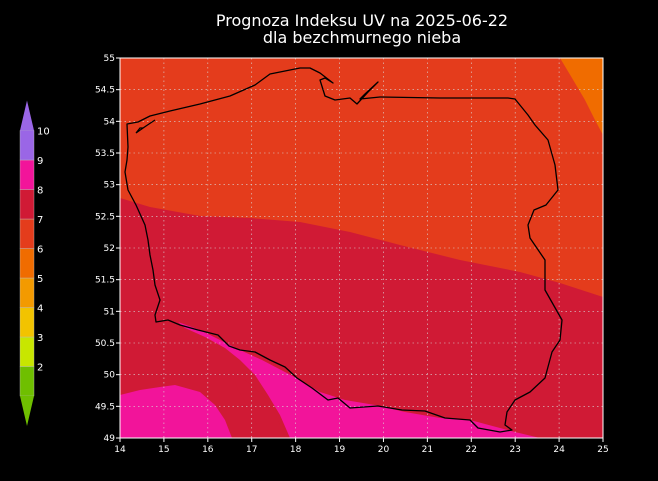 The width and height of the screenshot is (658, 481). I want to click on legend-label-uv-9: 9, so click(40, 161).